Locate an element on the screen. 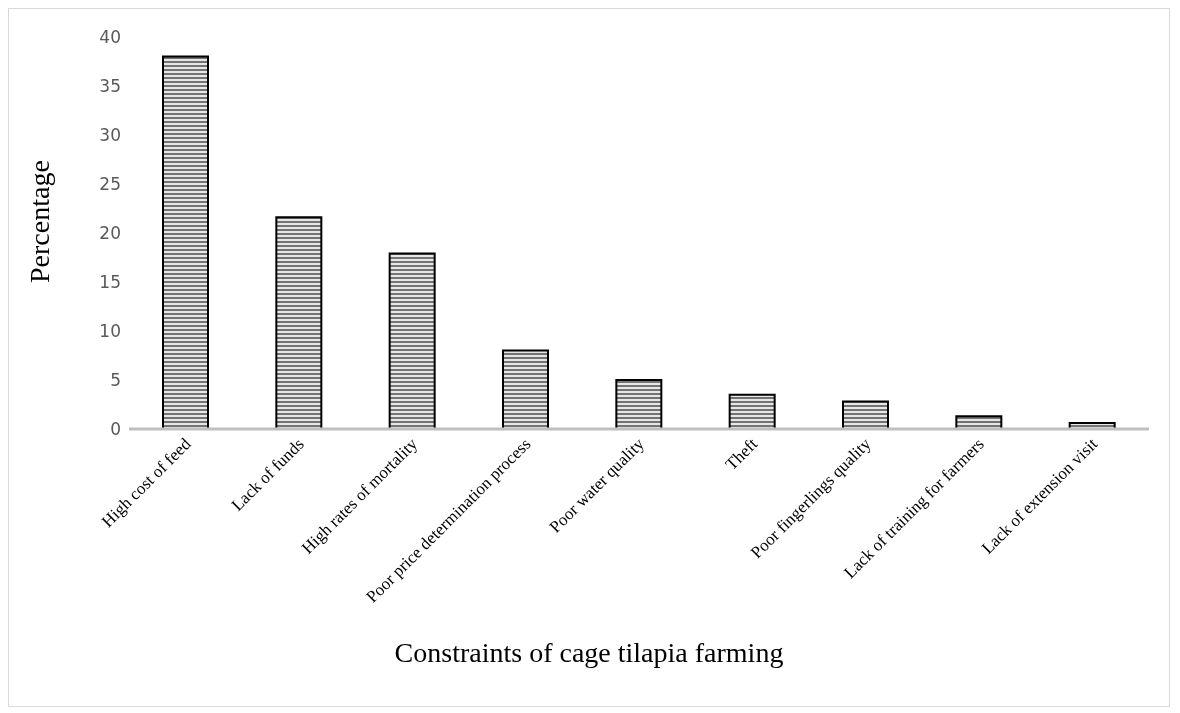 Image resolution: width=1180 pixels, height=713 pixels. y-tick-label: 5 is located at coordinates (115, 380).